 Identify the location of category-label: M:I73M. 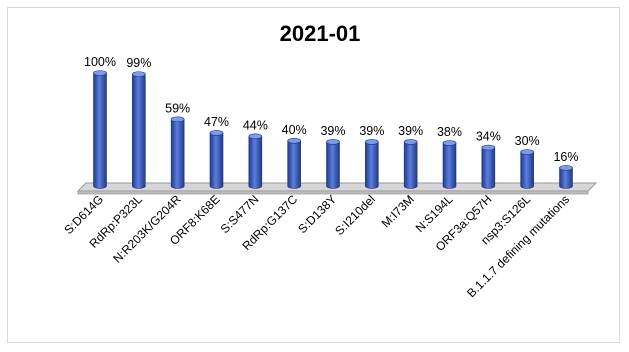
(398, 211).